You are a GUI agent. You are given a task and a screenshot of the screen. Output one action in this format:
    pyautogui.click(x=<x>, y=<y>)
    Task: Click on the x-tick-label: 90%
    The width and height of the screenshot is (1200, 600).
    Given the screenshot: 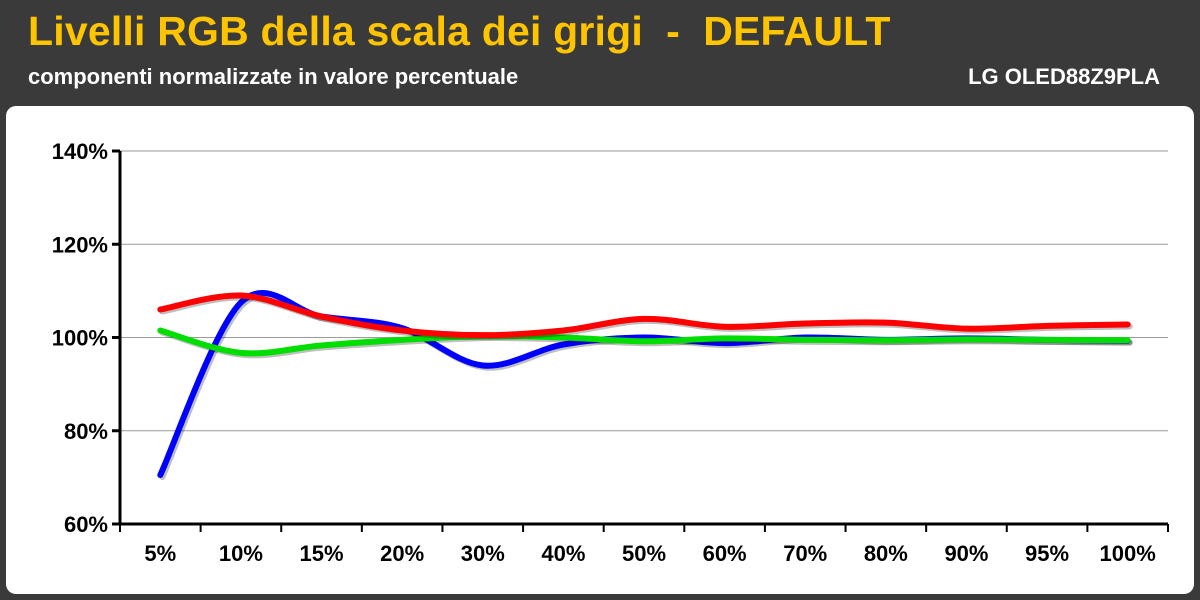 What is the action you would take?
    pyautogui.click(x=966, y=553)
    